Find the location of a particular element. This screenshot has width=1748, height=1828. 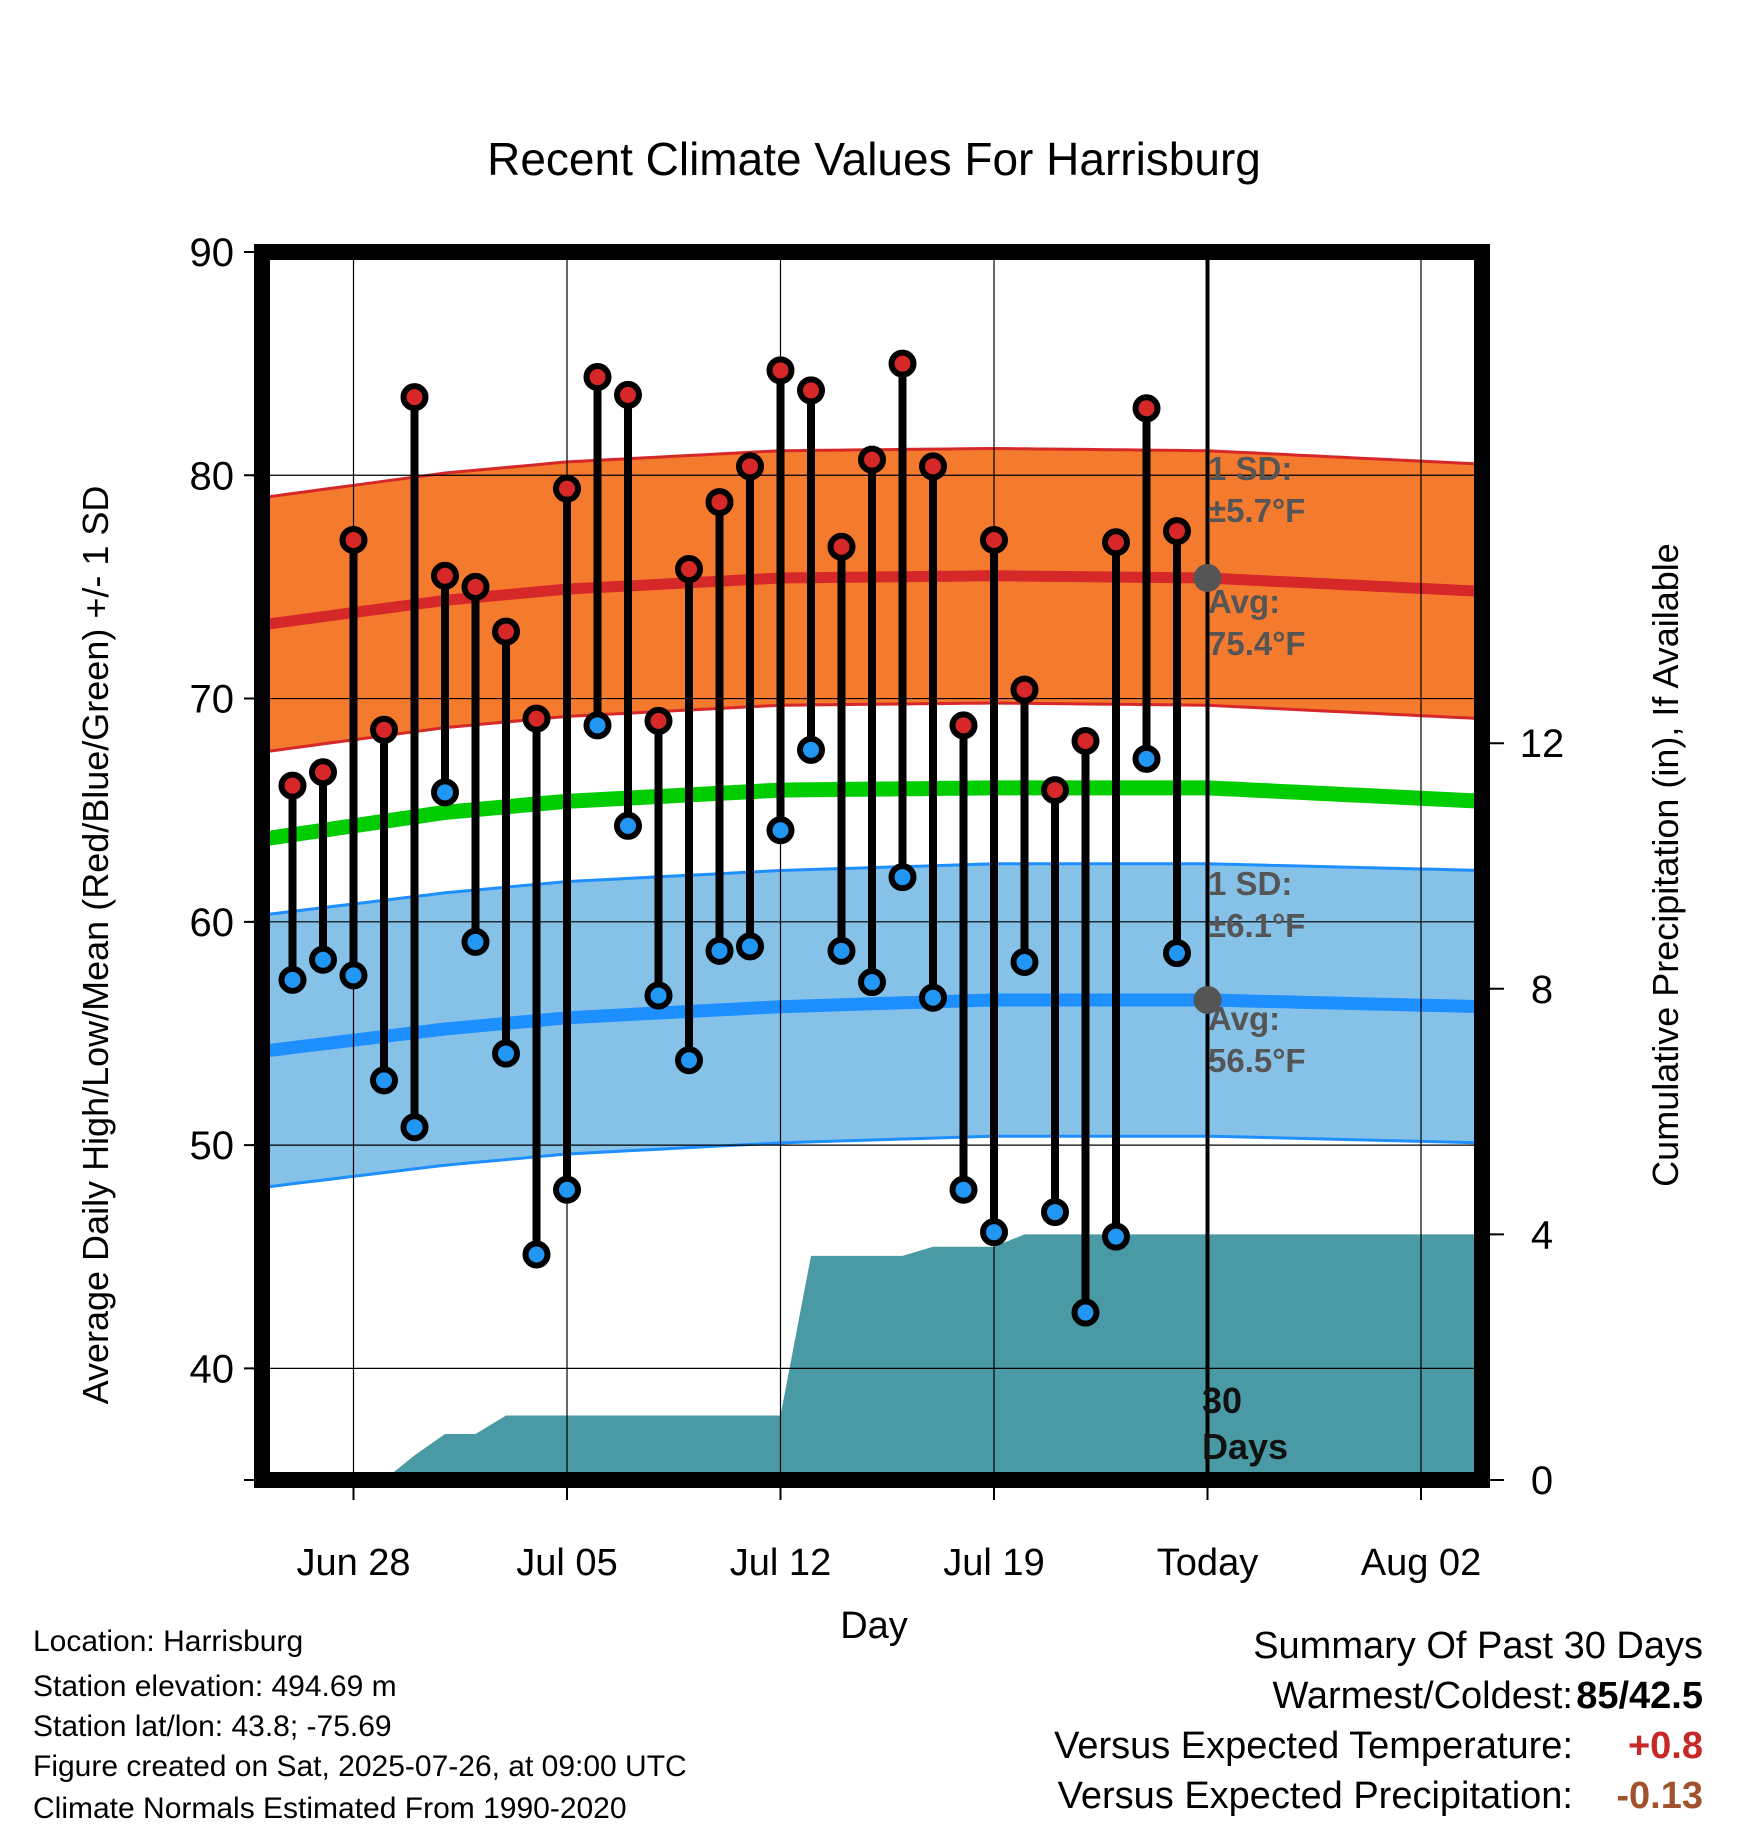

warmest-coldest-value: 85/42.5 is located at coordinates (1639, 1696).